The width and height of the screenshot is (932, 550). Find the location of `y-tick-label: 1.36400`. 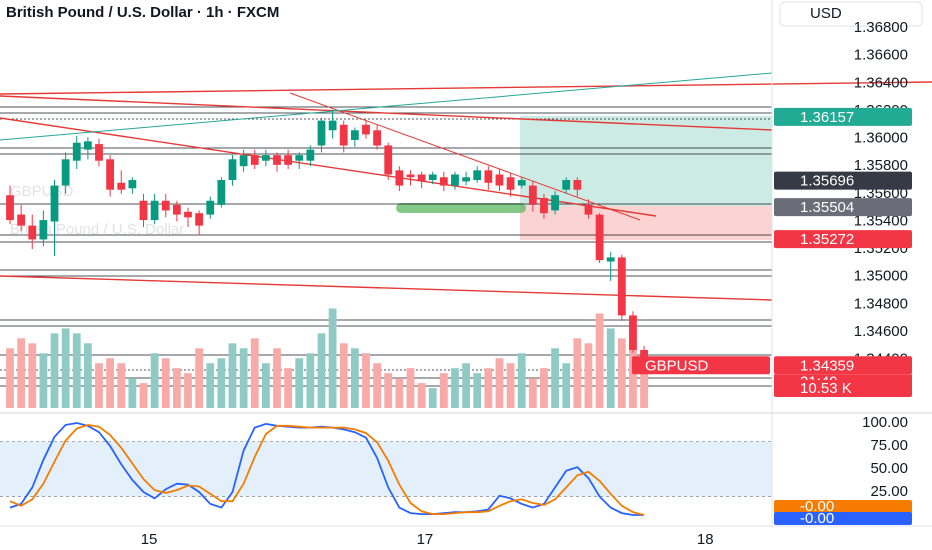

y-tick-label: 1.36400 is located at coordinates (881, 82).